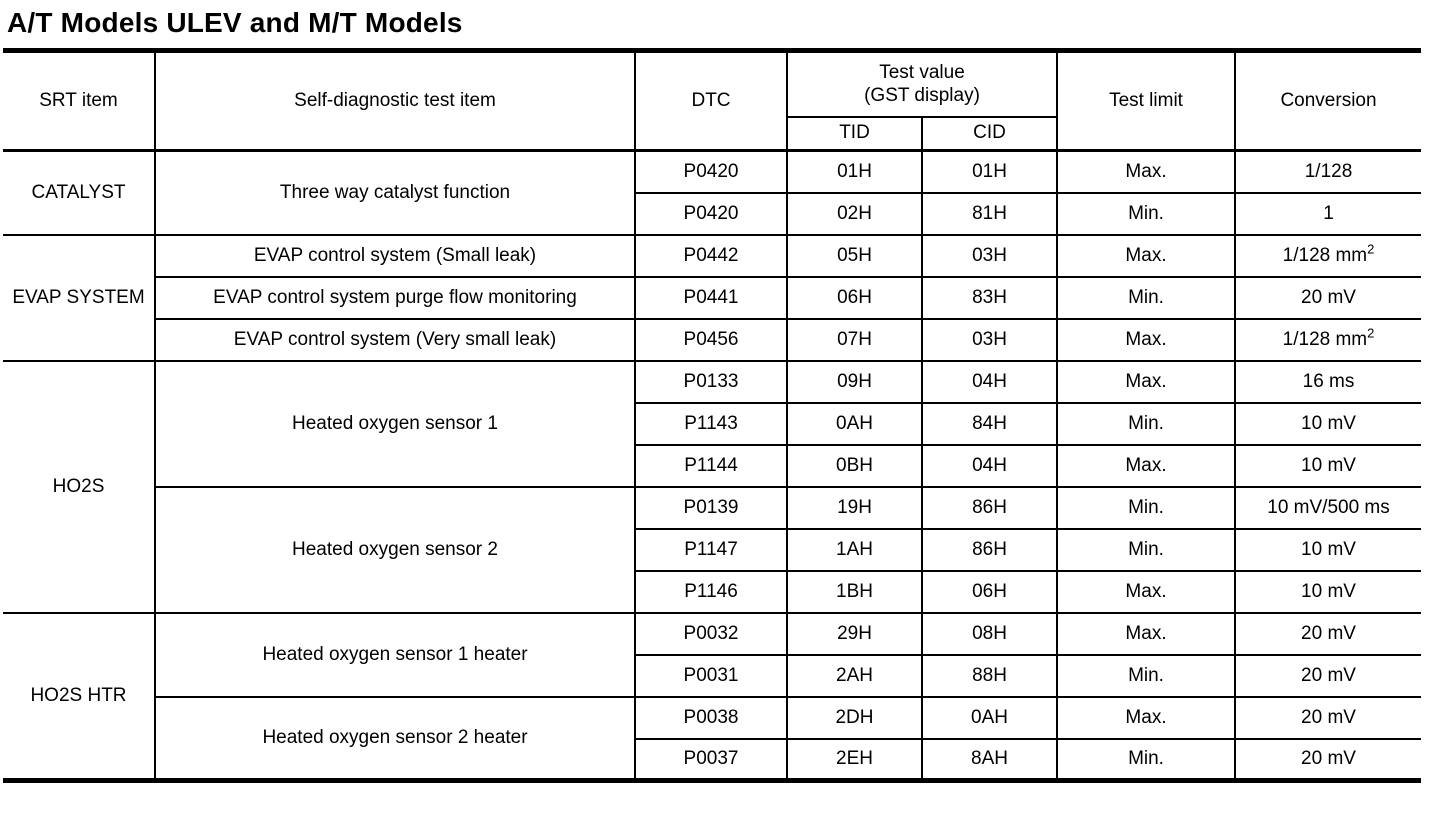 The width and height of the screenshot is (1440, 828). What do you see at coordinates (989, 759) in the screenshot?
I see `cid-cell: 8AH` at bounding box center [989, 759].